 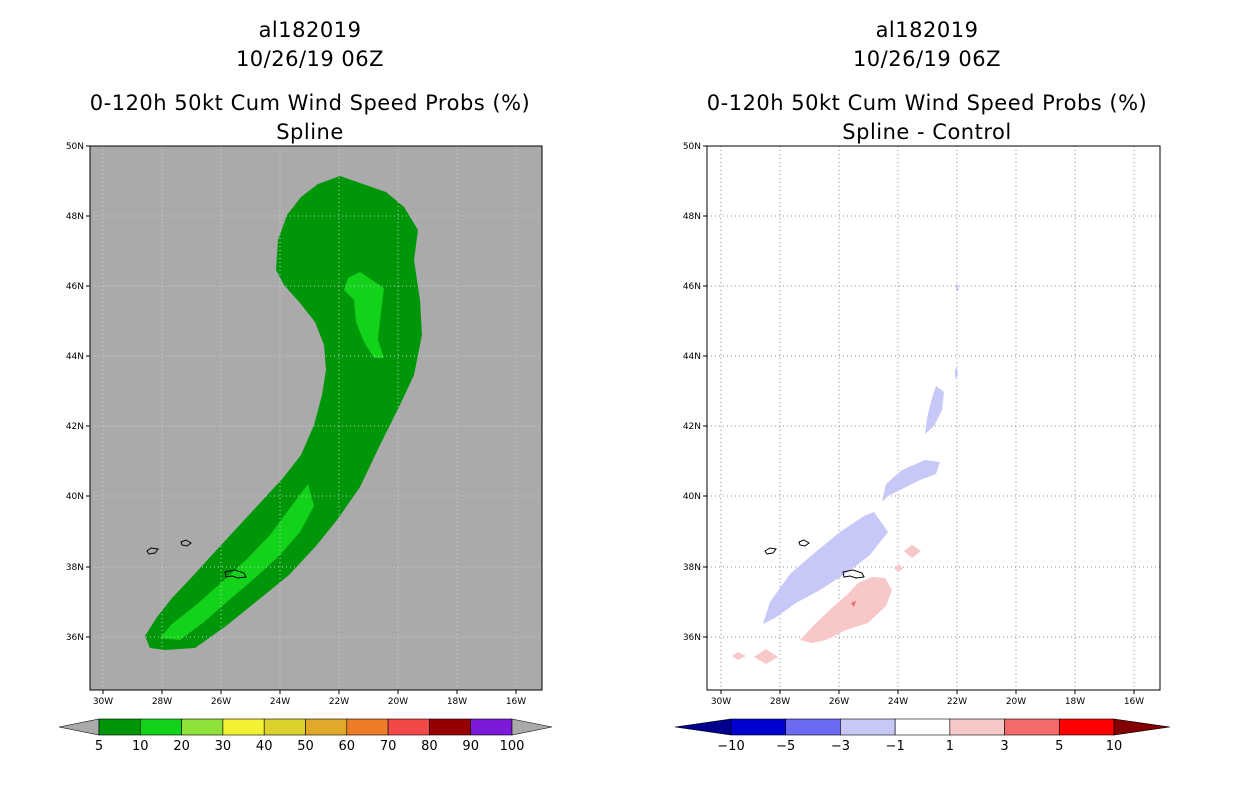 What do you see at coordinates (840, 746) in the screenshot?
I see `right-colorbar-label: −3` at bounding box center [840, 746].